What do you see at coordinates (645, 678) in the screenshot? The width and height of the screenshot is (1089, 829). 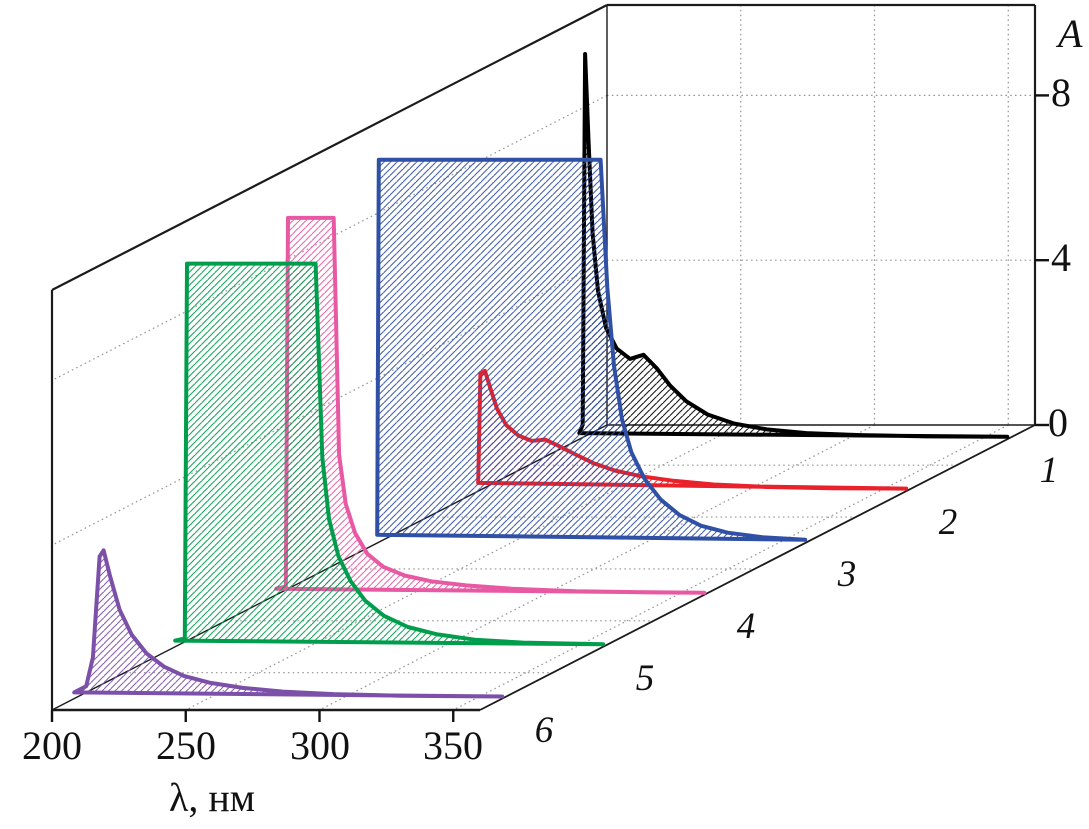 I see `series-label-5: 5` at bounding box center [645, 678].